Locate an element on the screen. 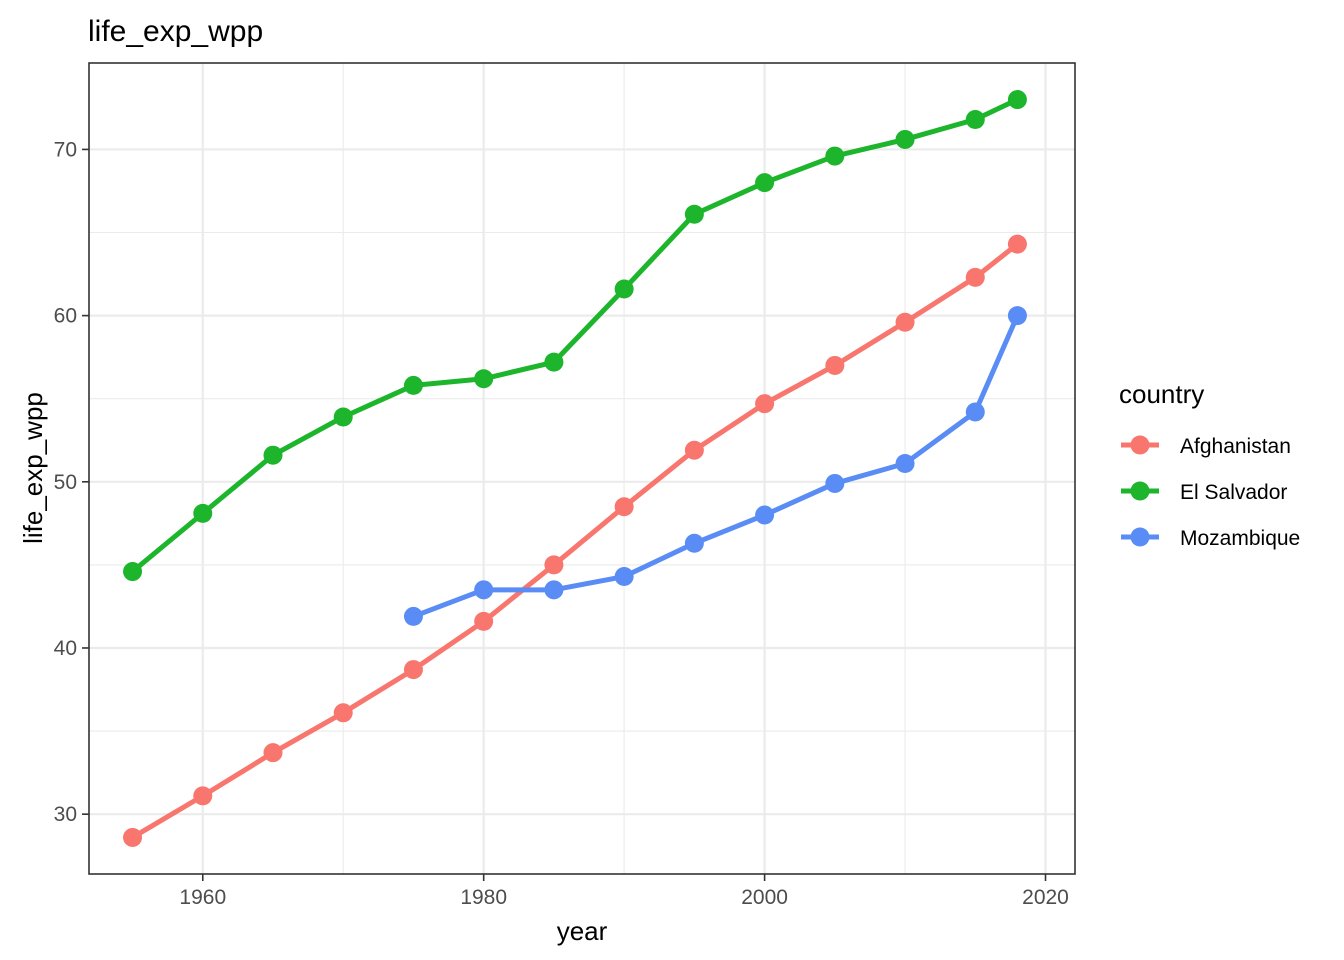 The image size is (1344, 960). y-tick-label: 50 is located at coordinates (65, 482).